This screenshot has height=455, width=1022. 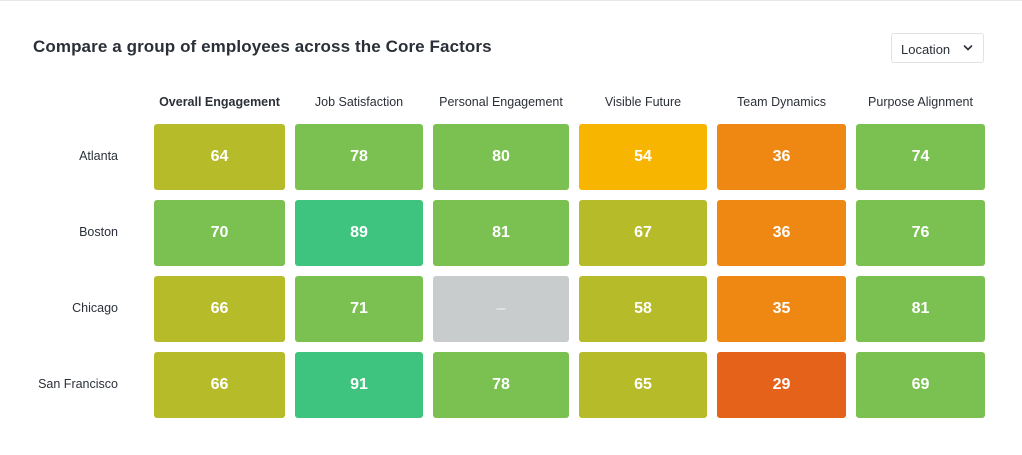 What do you see at coordinates (781, 385) in the screenshot?
I see `heatmap-cell-san-francisco-team-dynamics: 29` at bounding box center [781, 385].